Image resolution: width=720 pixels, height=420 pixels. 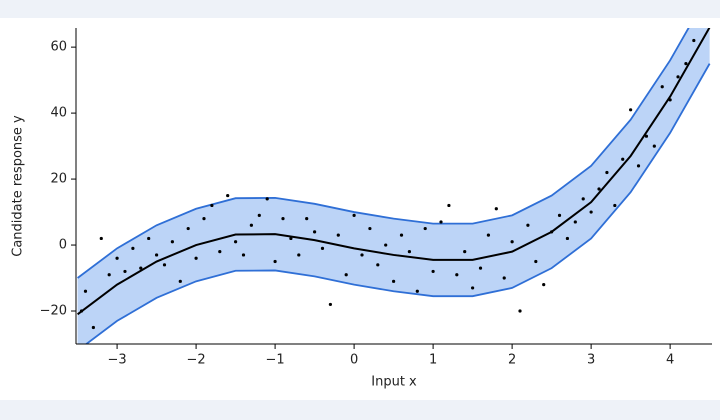 I want to click on y-tick-label: 20, so click(x=58, y=179).